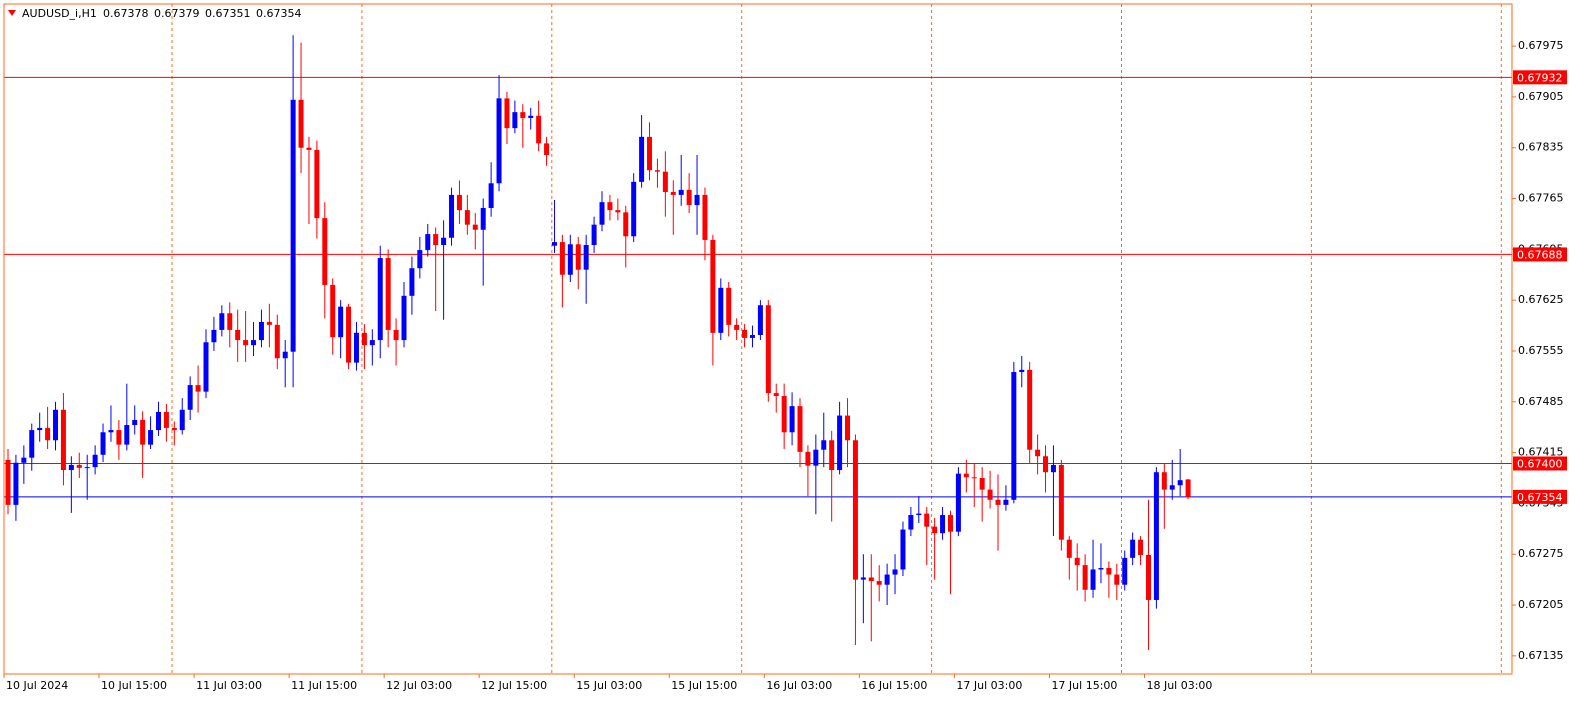 The height and width of the screenshot is (708, 1586). I want to click on x-tick-label: 18 Jul 03:00, so click(1179, 685).